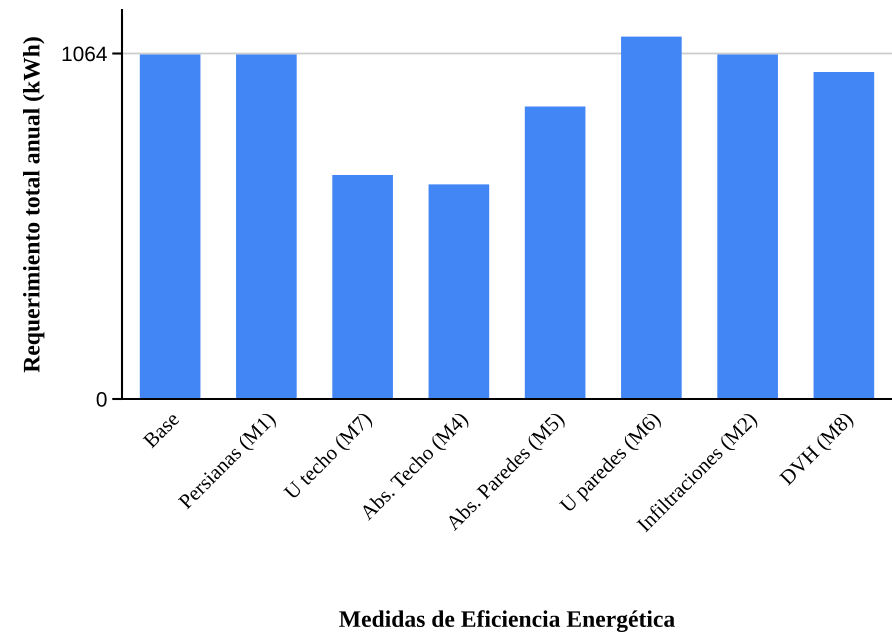 The width and height of the screenshot is (892, 636). What do you see at coordinates (33, 204) in the screenshot?
I see `y-axis-title: Requerimiento total anual (kWh)` at bounding box center [33, 204].